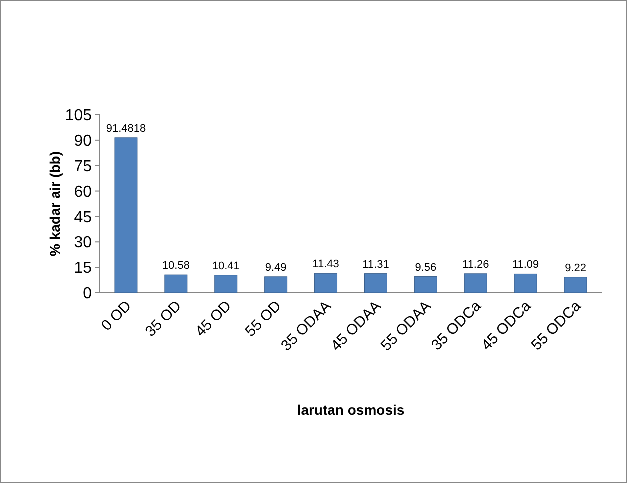 The width and height of the screenshot is (627, 483). What do you see at coordinates (83, 243) in the screenshot?
I see `y-tick-label: 30` at bounding box center [83, 243].